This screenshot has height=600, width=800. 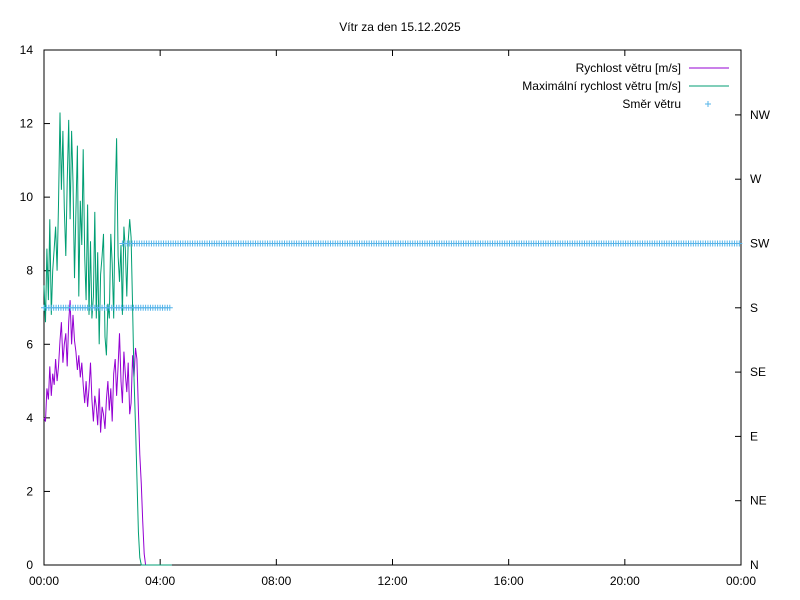 What do you see at coordinates (509, 581) in the screenshot?
I see `x-tick-label: 16:00` at bounding box center [509, 581].